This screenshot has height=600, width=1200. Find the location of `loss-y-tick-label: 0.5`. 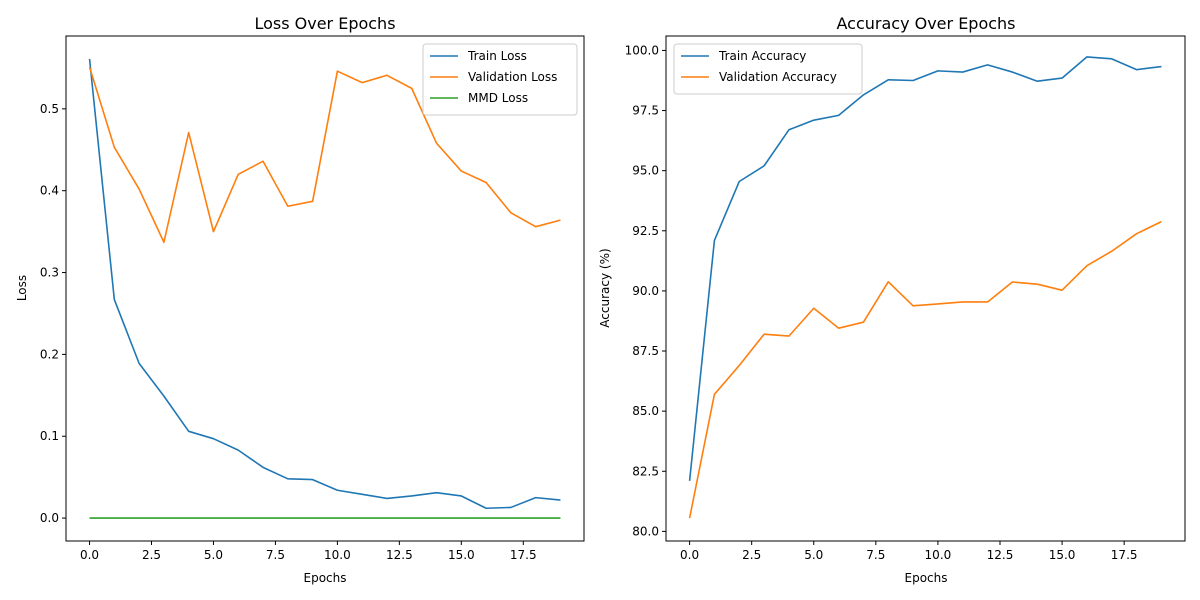

loss-y-tick-label: 0.5 is located at coordinates (49, 109).